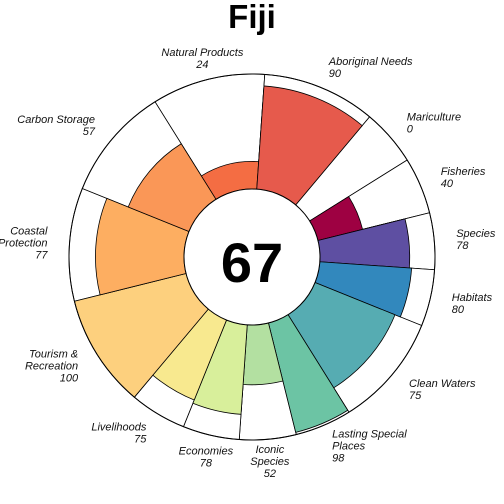  I want to click on petal-score-lasting-special-places: 98, so click(338, 459).